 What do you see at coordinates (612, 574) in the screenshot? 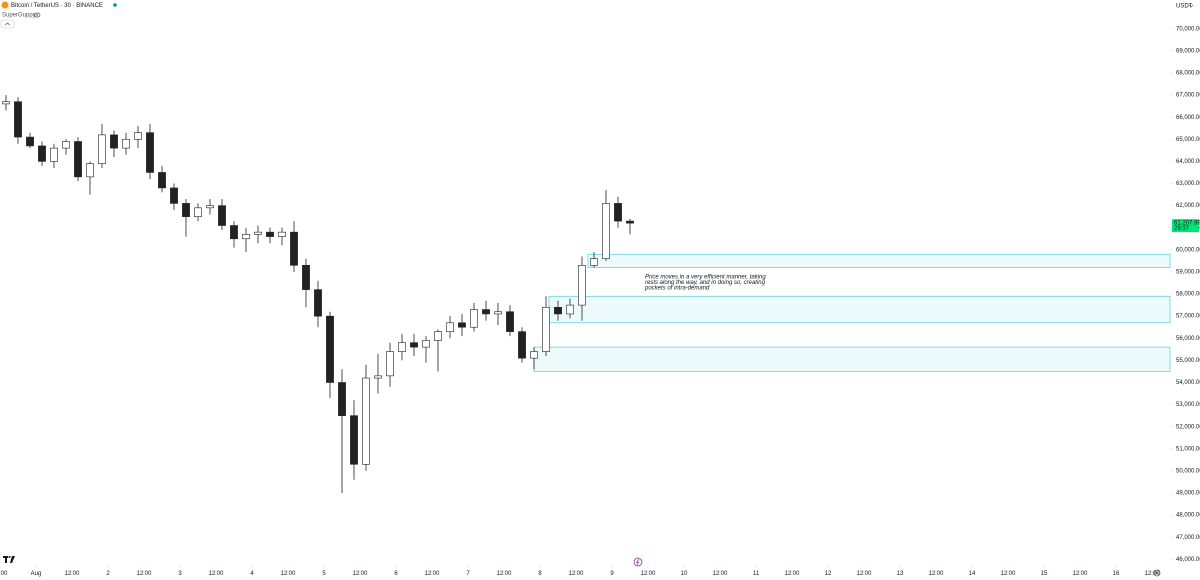
I see `x-tick-label: 9` at bounding box center [612, 574].